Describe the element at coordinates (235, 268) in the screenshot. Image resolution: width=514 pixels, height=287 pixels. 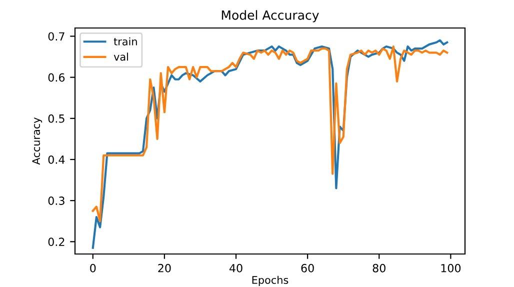
I see `x-tick-label: 40` at that location.